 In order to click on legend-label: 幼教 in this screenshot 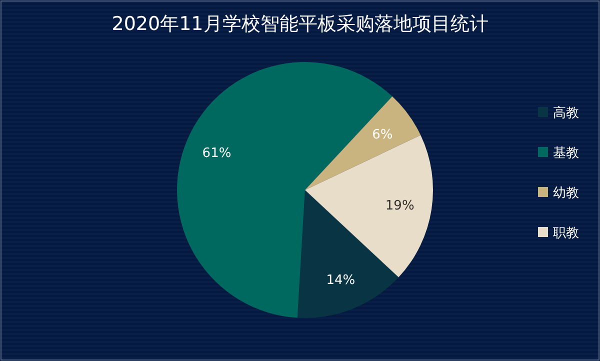, I will do `click(566, 193)`.